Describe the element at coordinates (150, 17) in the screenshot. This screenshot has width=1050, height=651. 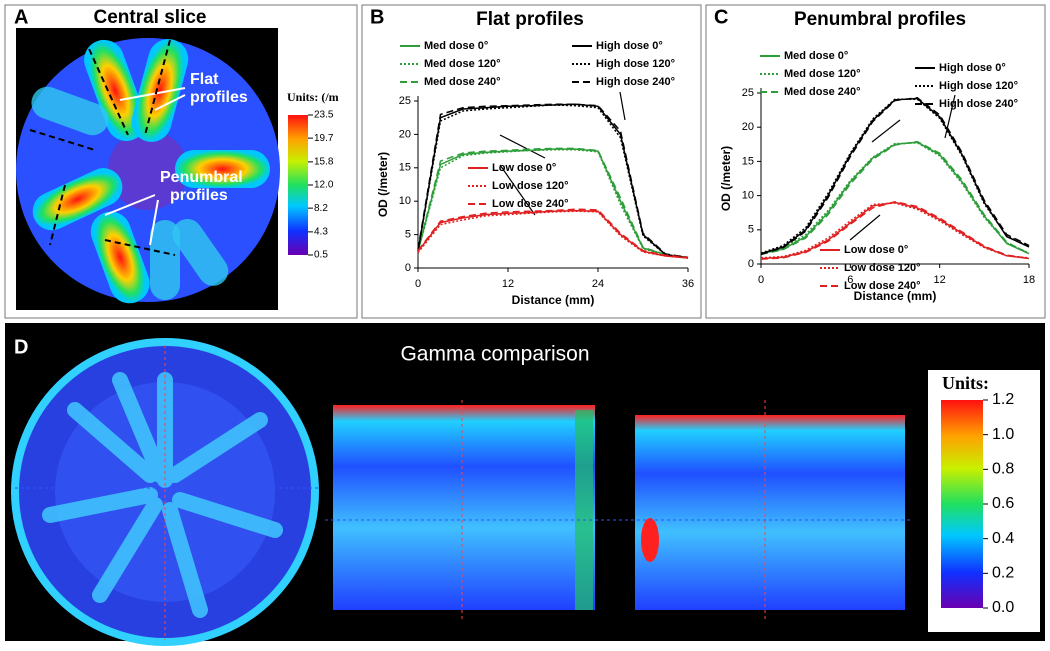
I see `panel-title: Central slice` at that location.